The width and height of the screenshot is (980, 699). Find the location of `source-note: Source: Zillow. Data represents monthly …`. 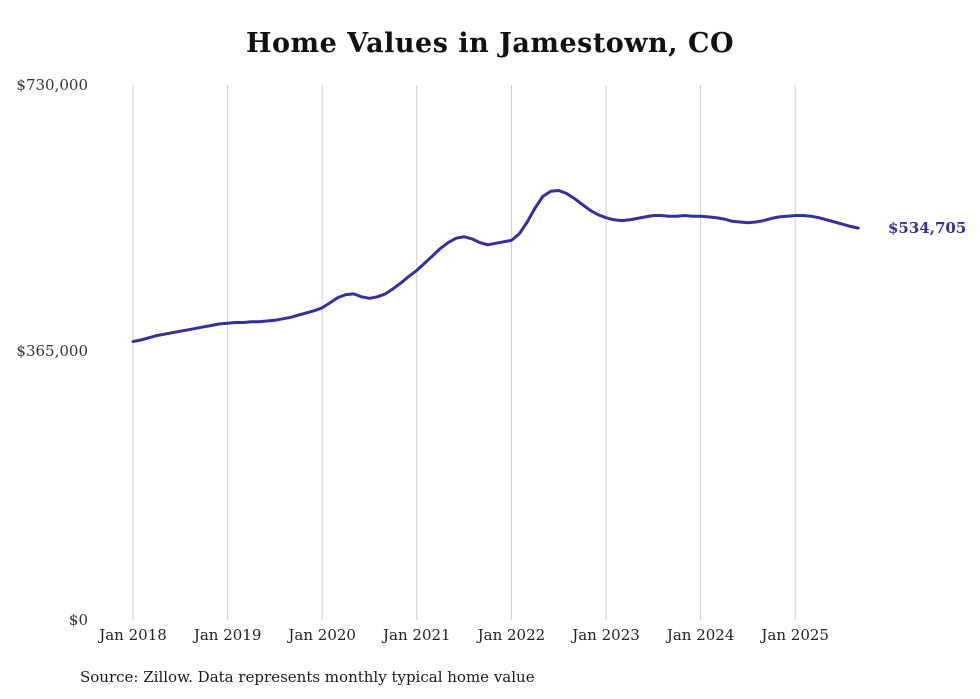

source-note: Source: Zillow. Data represents monthly … is located at coordinates (307, 677).